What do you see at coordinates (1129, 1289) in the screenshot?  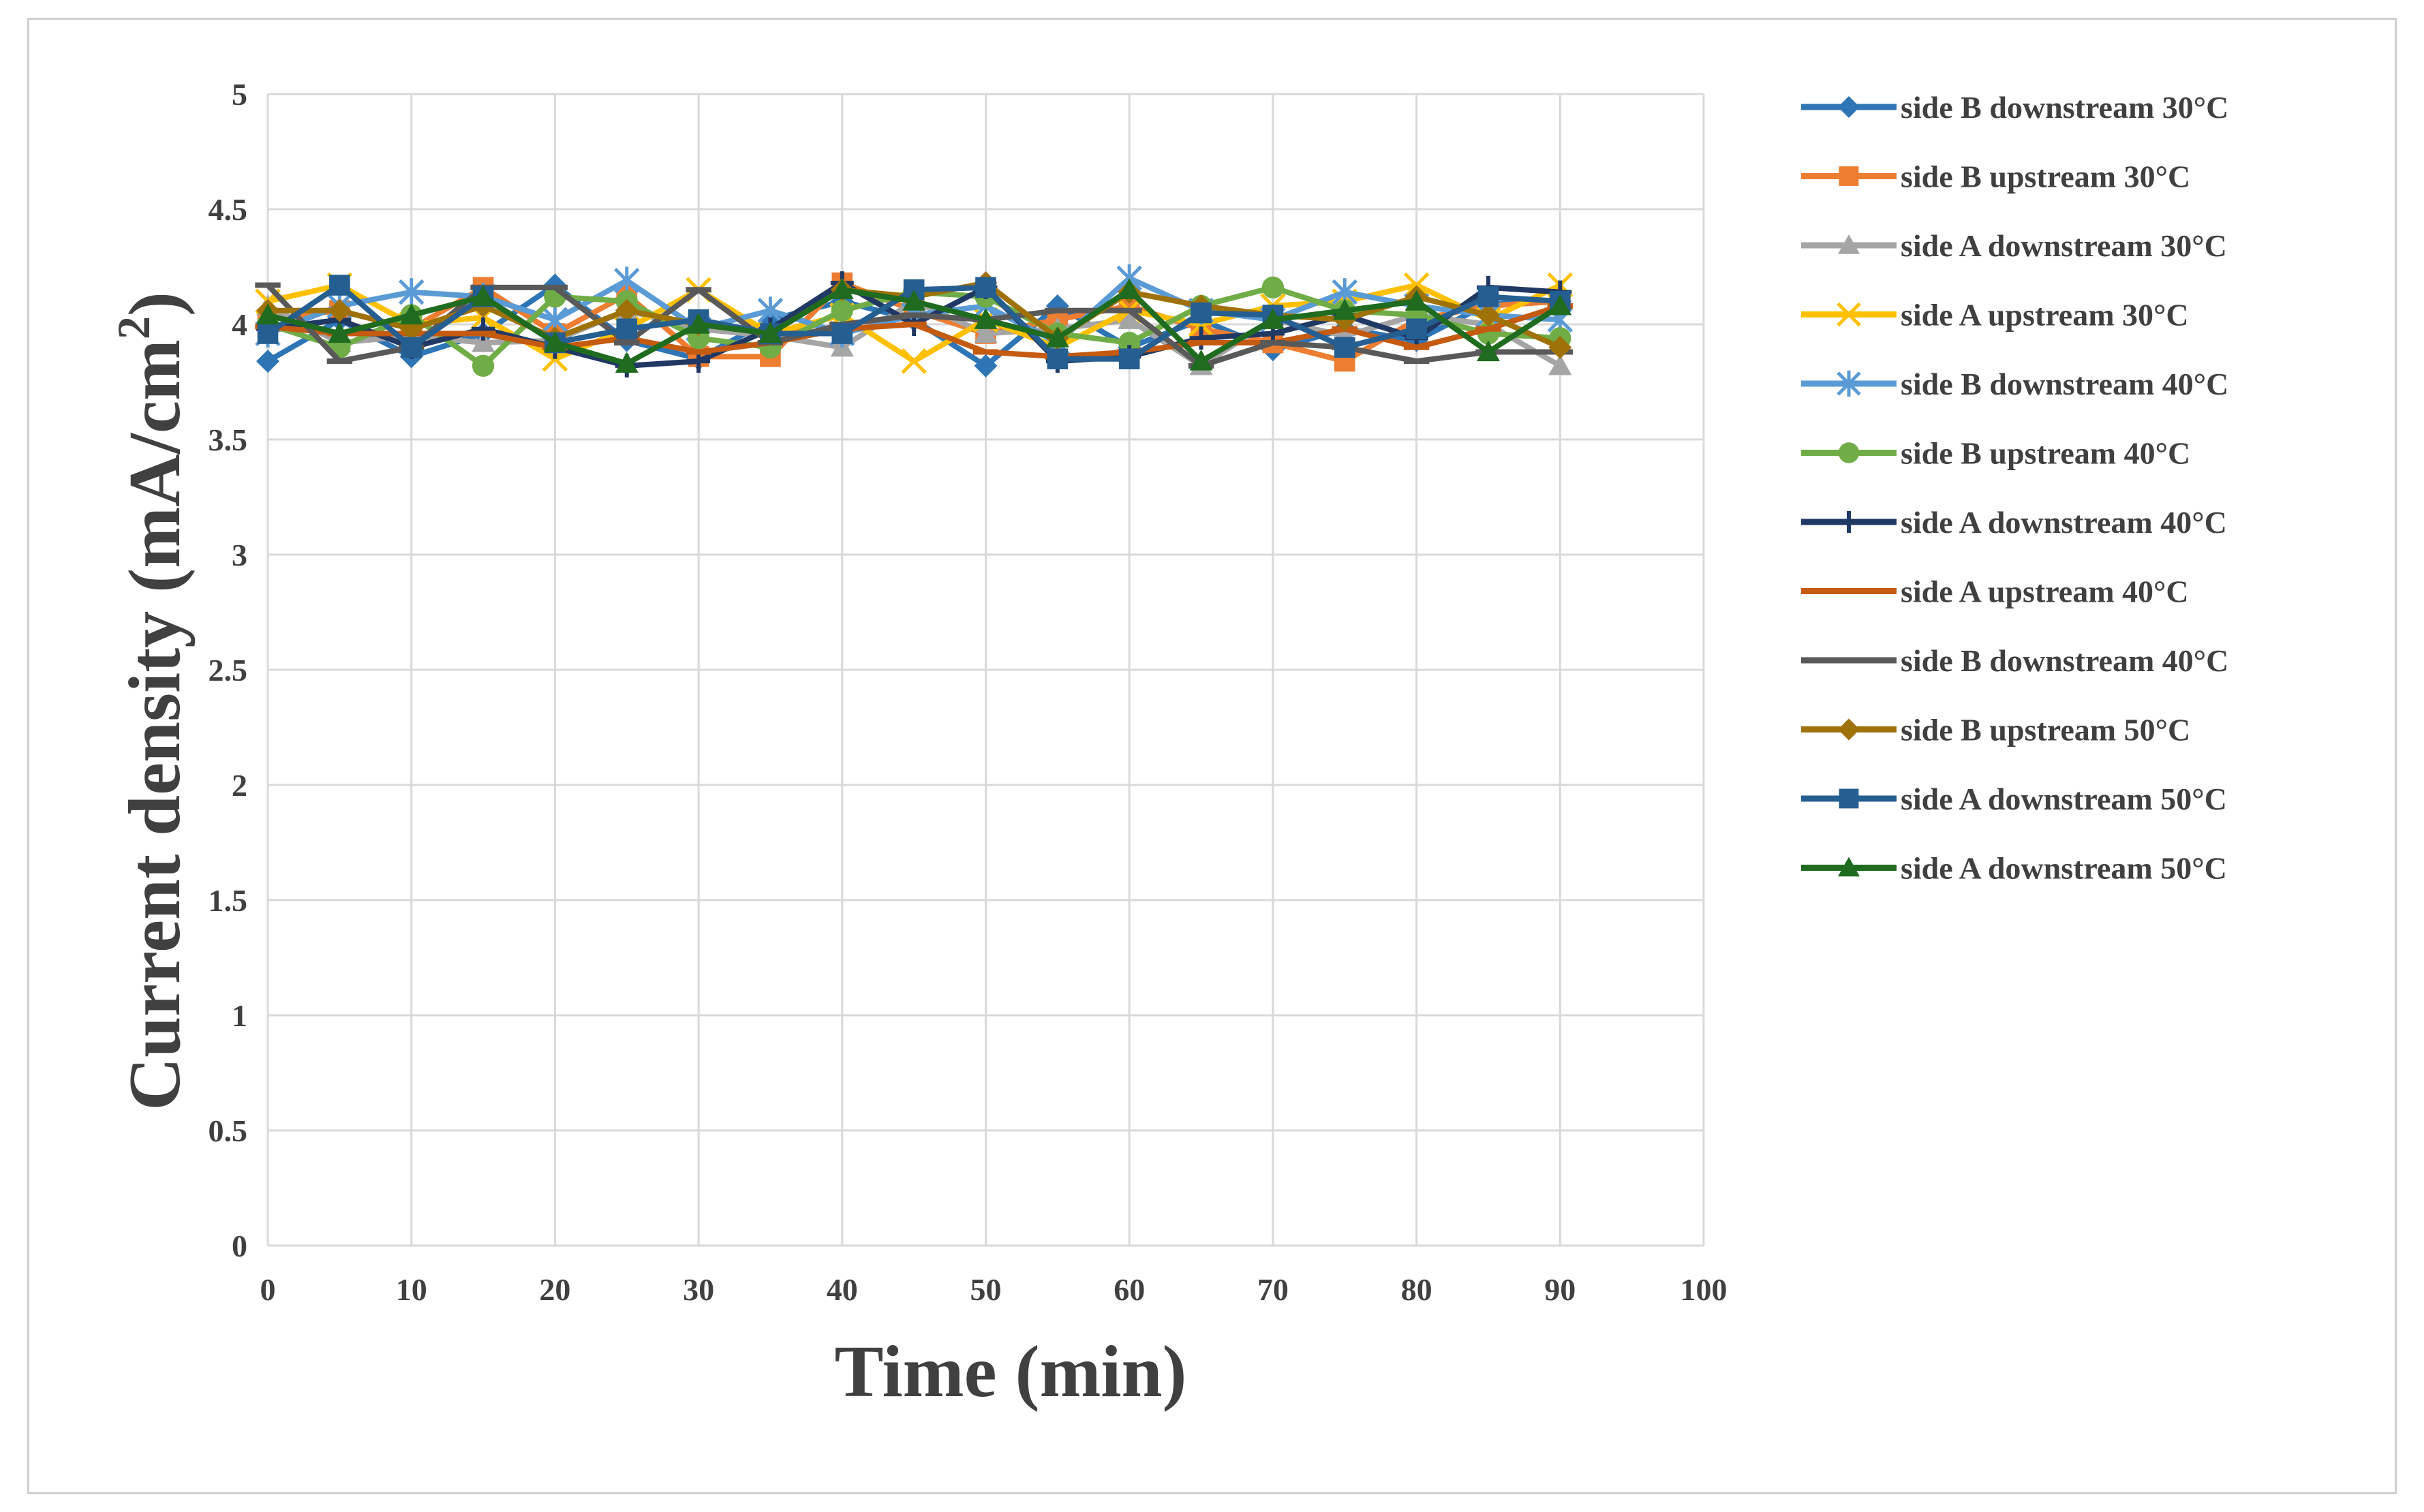 I see `x-tick-label: 60` at bounding box center [1129, 1289].